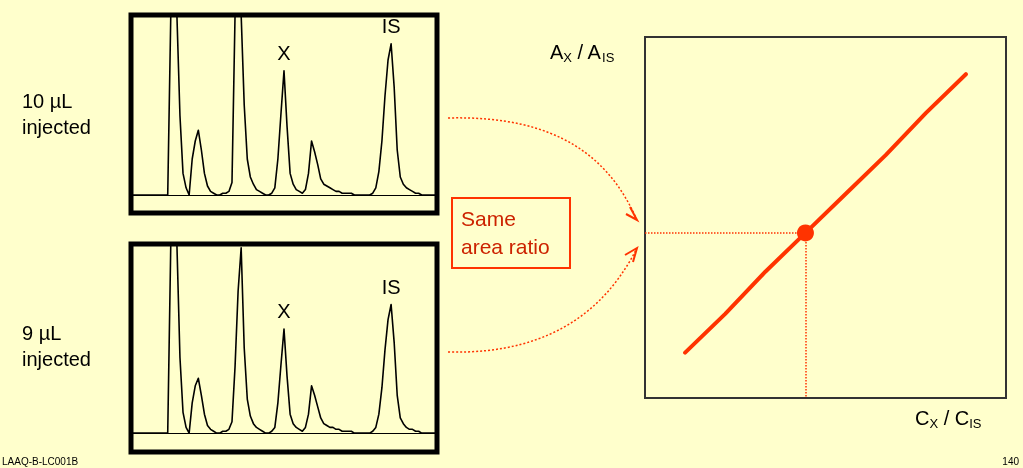 The height and width of the screenshot is (468, 1023). What do you see at coordinates (56, 346) in the screenshot?
I see `y-axis-title: 9 µL injected` at bounding box center [56, 346].